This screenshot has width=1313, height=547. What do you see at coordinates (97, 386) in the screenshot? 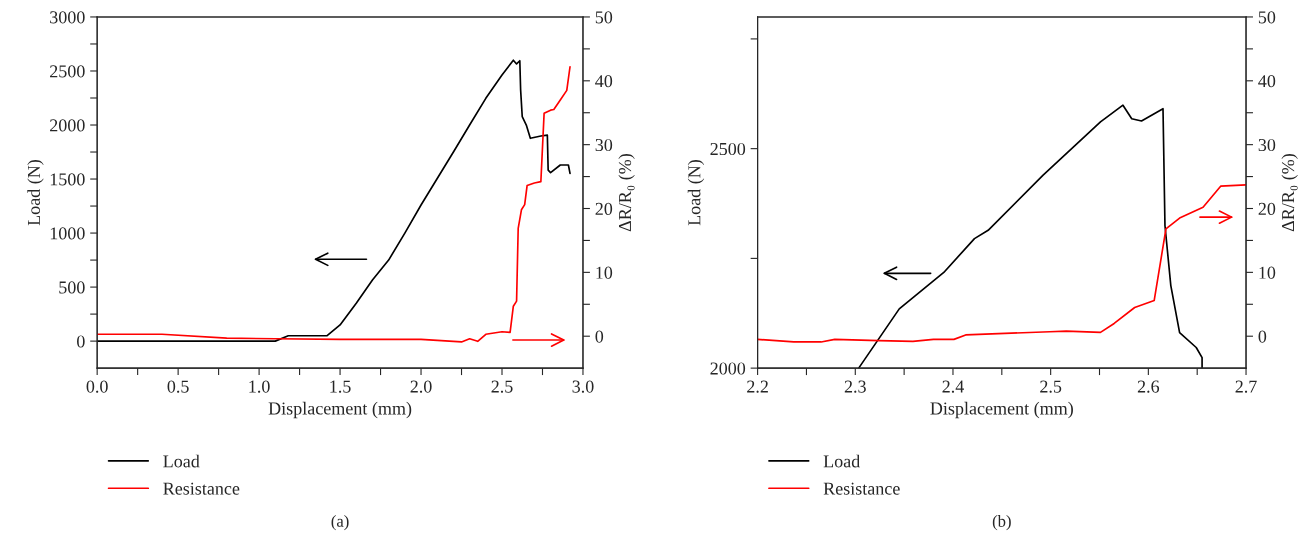
I see `x-tick-label: 0.0` at bounding box center [97, 386].